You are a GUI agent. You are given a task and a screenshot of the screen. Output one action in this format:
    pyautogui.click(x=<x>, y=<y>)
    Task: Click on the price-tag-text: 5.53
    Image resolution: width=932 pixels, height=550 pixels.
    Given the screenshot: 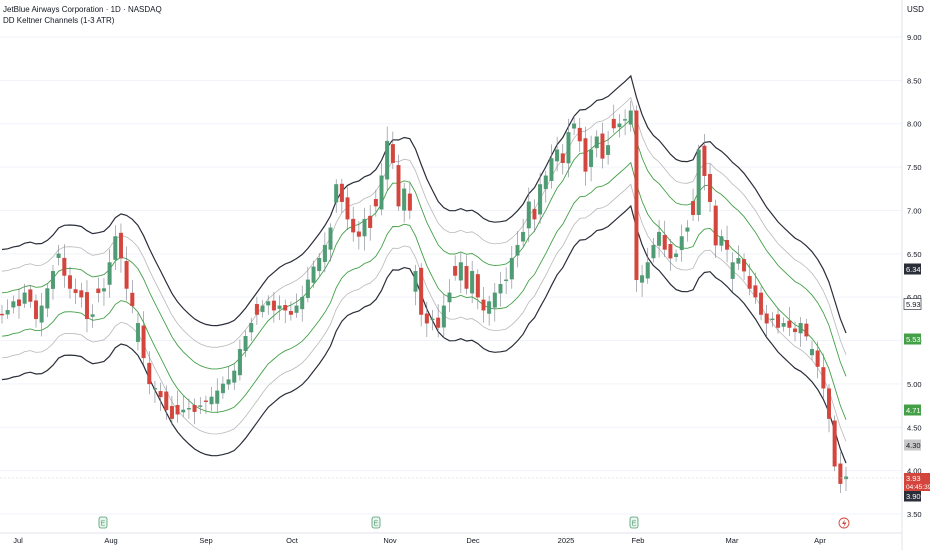 What is the action you would take?
    pyautogui.click(x=913, y=339)
    